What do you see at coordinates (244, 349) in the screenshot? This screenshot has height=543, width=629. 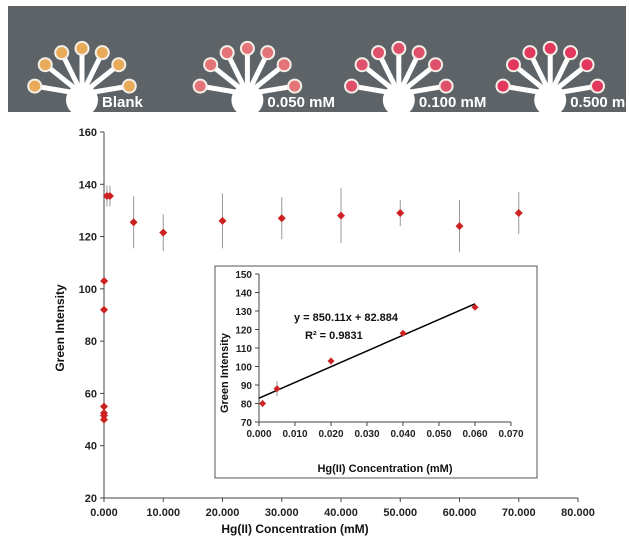 I see `inset-y-tick-label: 110` at bounding box center [244, 349].